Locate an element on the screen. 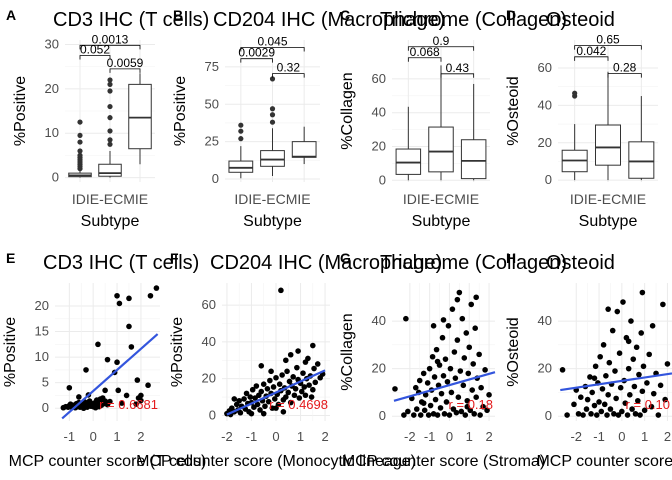 This screenshot has width=672, height=480. p-value-label: 0.068 is located at coordinates (425, 52).